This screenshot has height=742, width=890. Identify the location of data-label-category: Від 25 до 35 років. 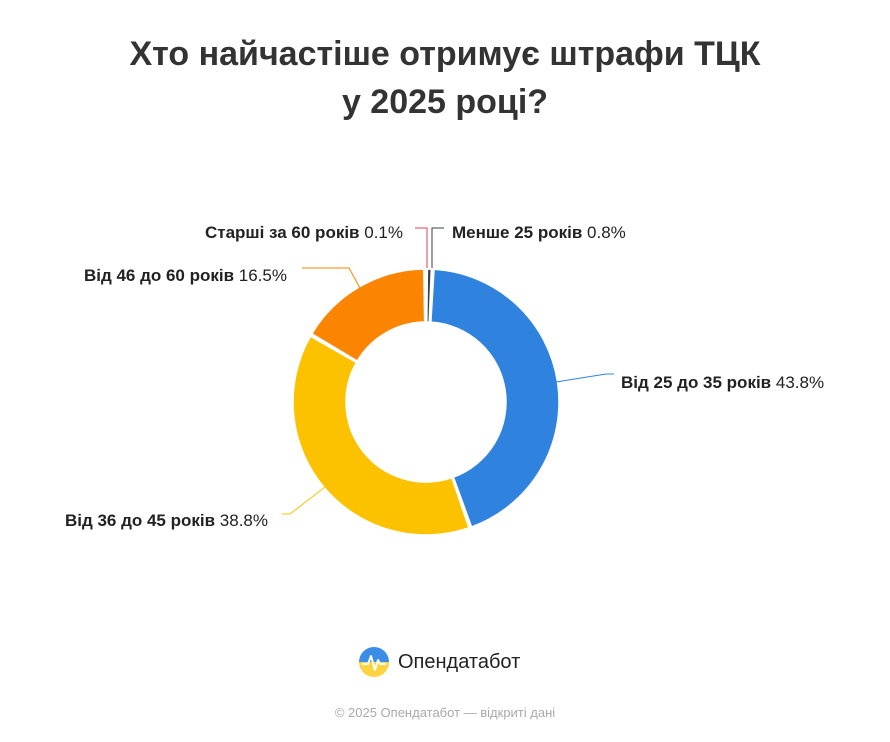
(698, 382).